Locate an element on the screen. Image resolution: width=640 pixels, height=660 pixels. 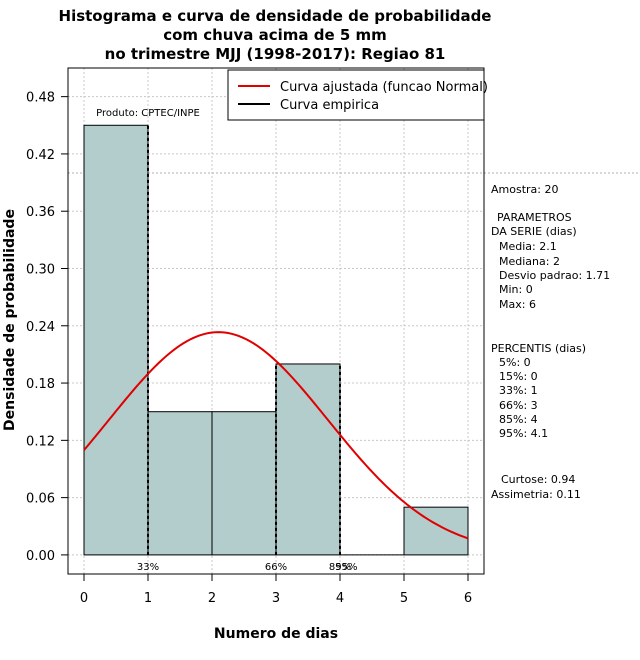
x-tick-label-6: 6 is located at coordinates (468, 598).